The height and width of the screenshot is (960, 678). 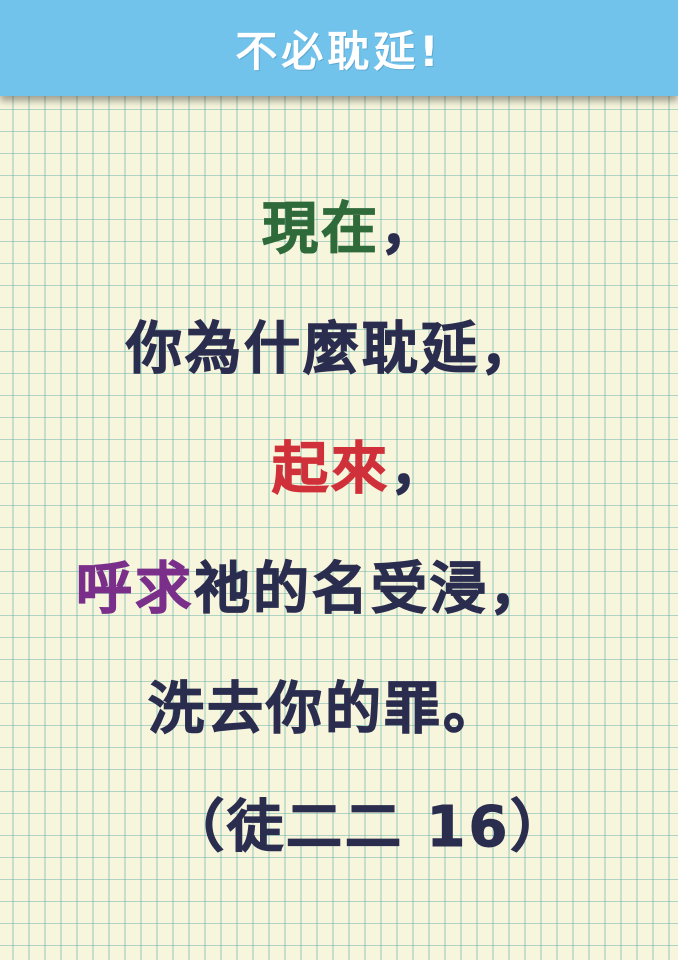 I want to click on verse-reference-text: （徒二二 16）, so click(x=368, y=828).